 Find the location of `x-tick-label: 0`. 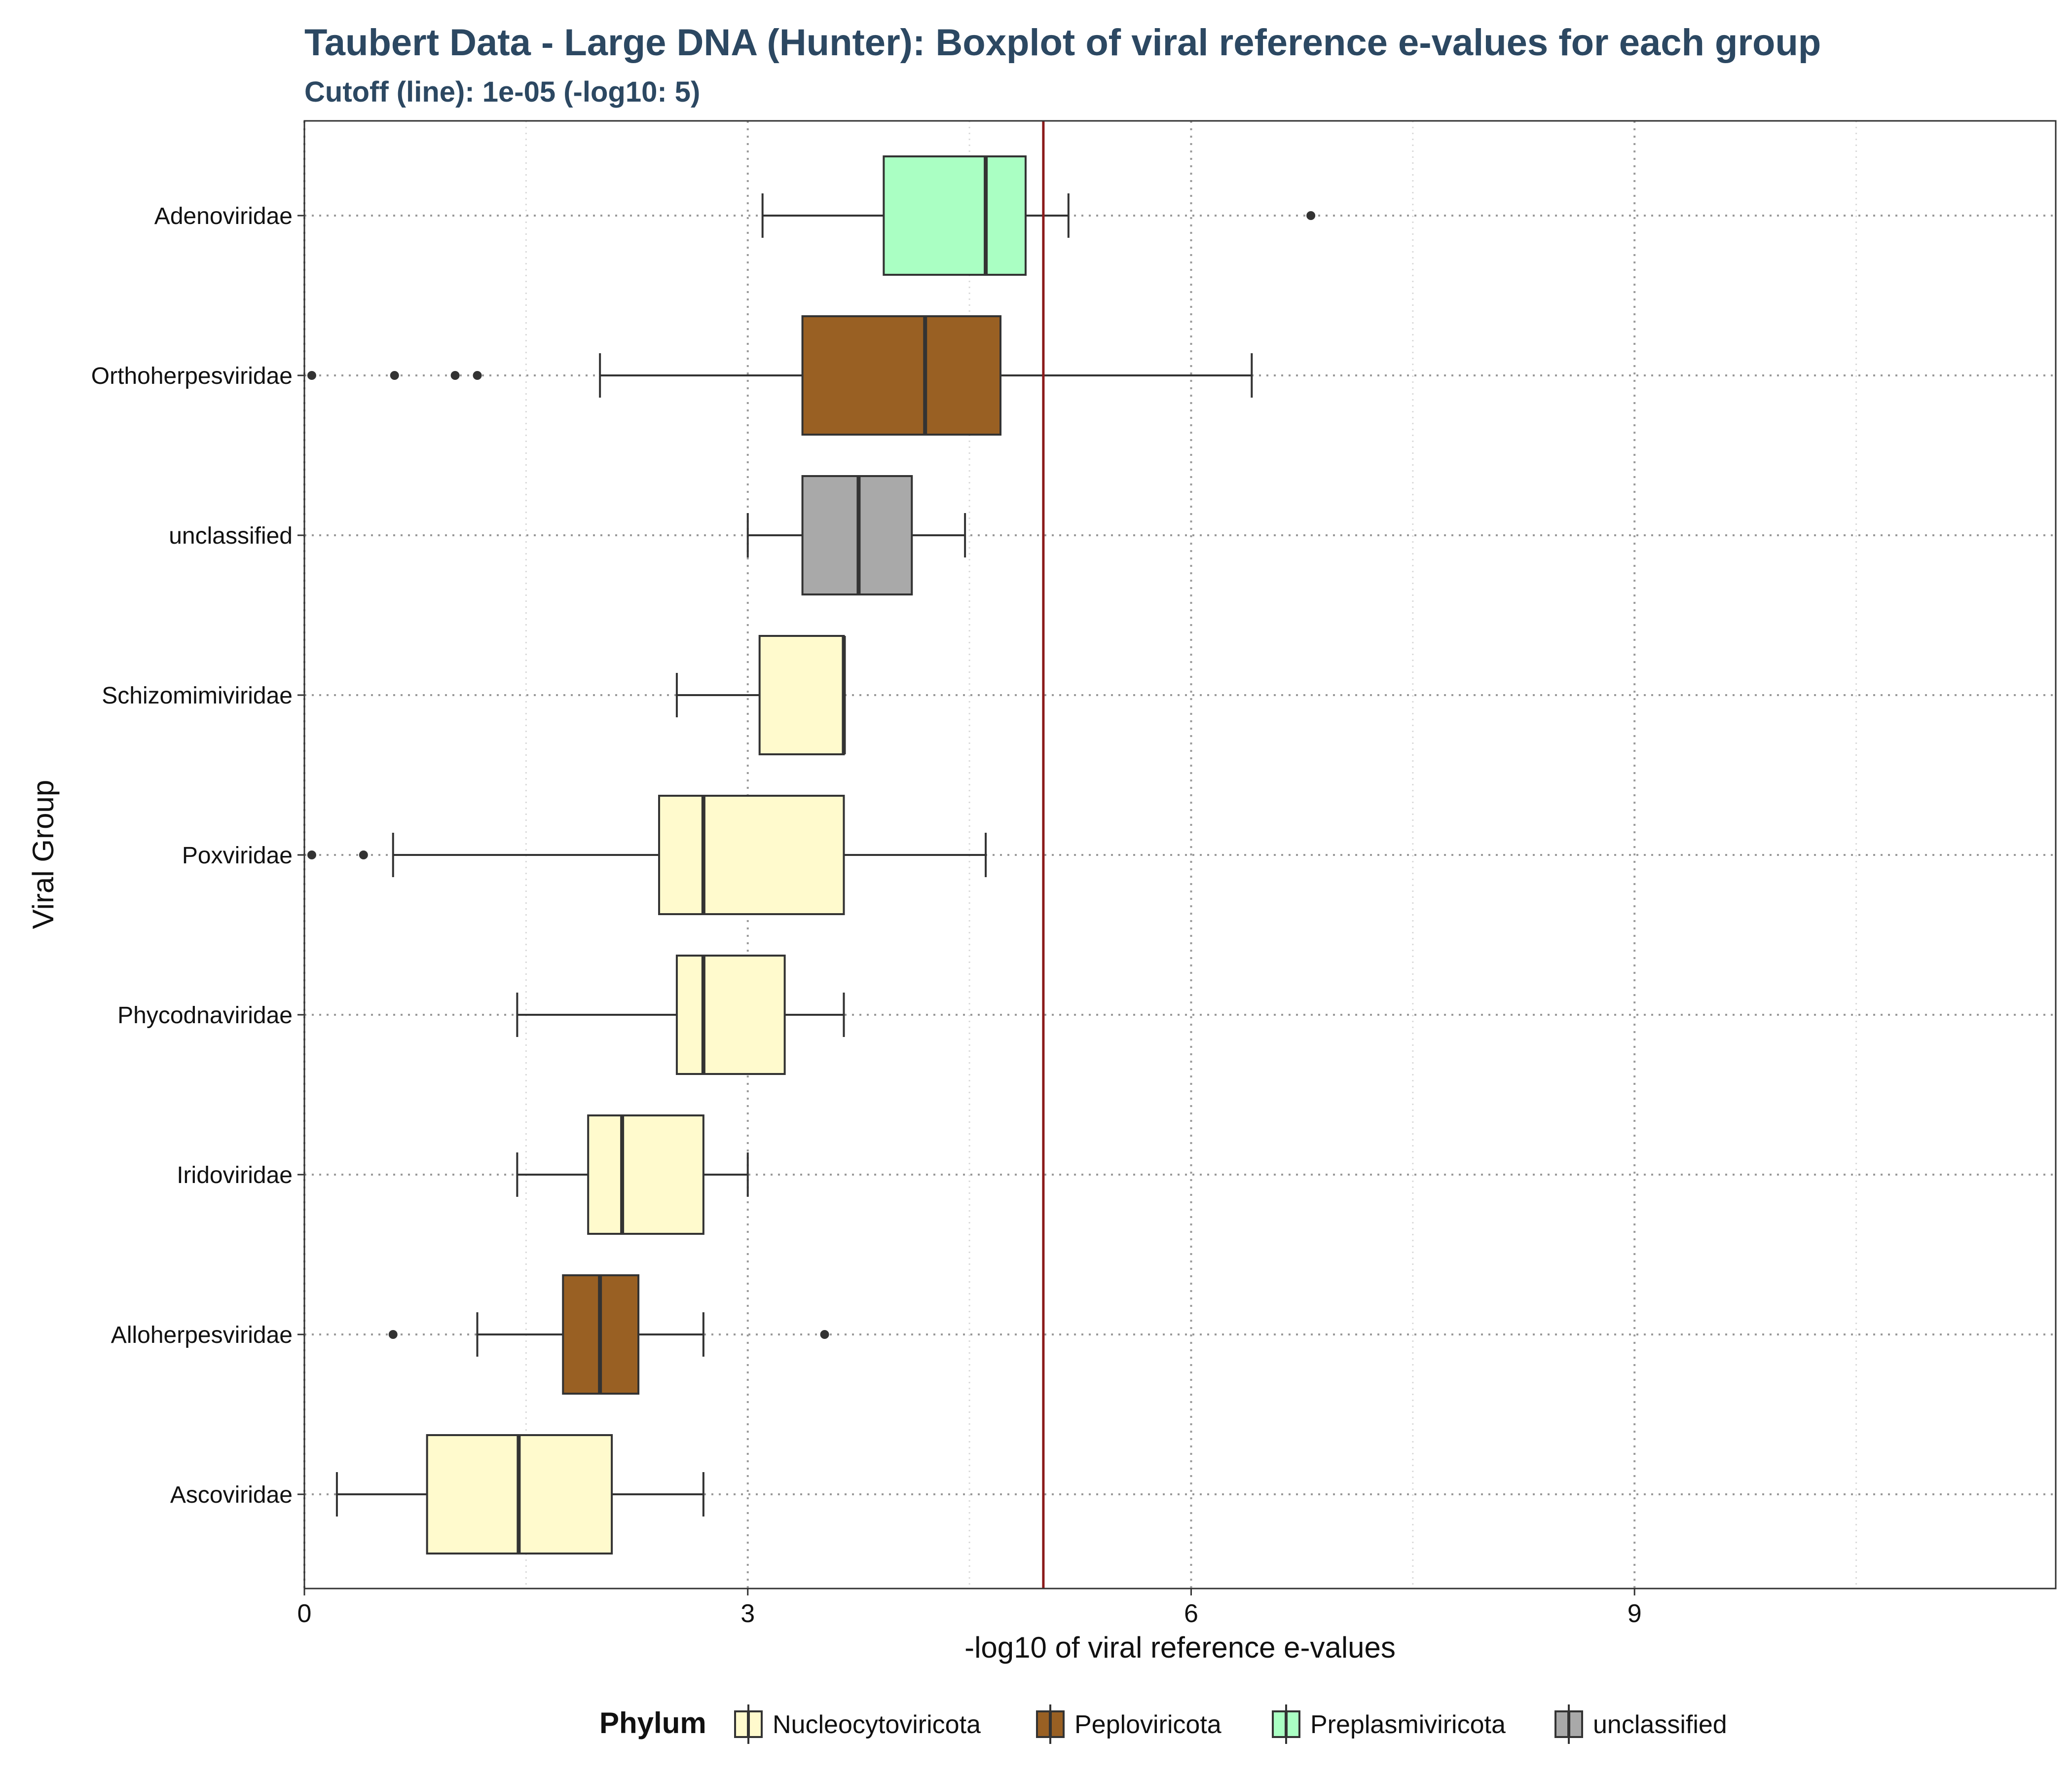

x-tick-label: 0 is located at coordinates (305, 1614).